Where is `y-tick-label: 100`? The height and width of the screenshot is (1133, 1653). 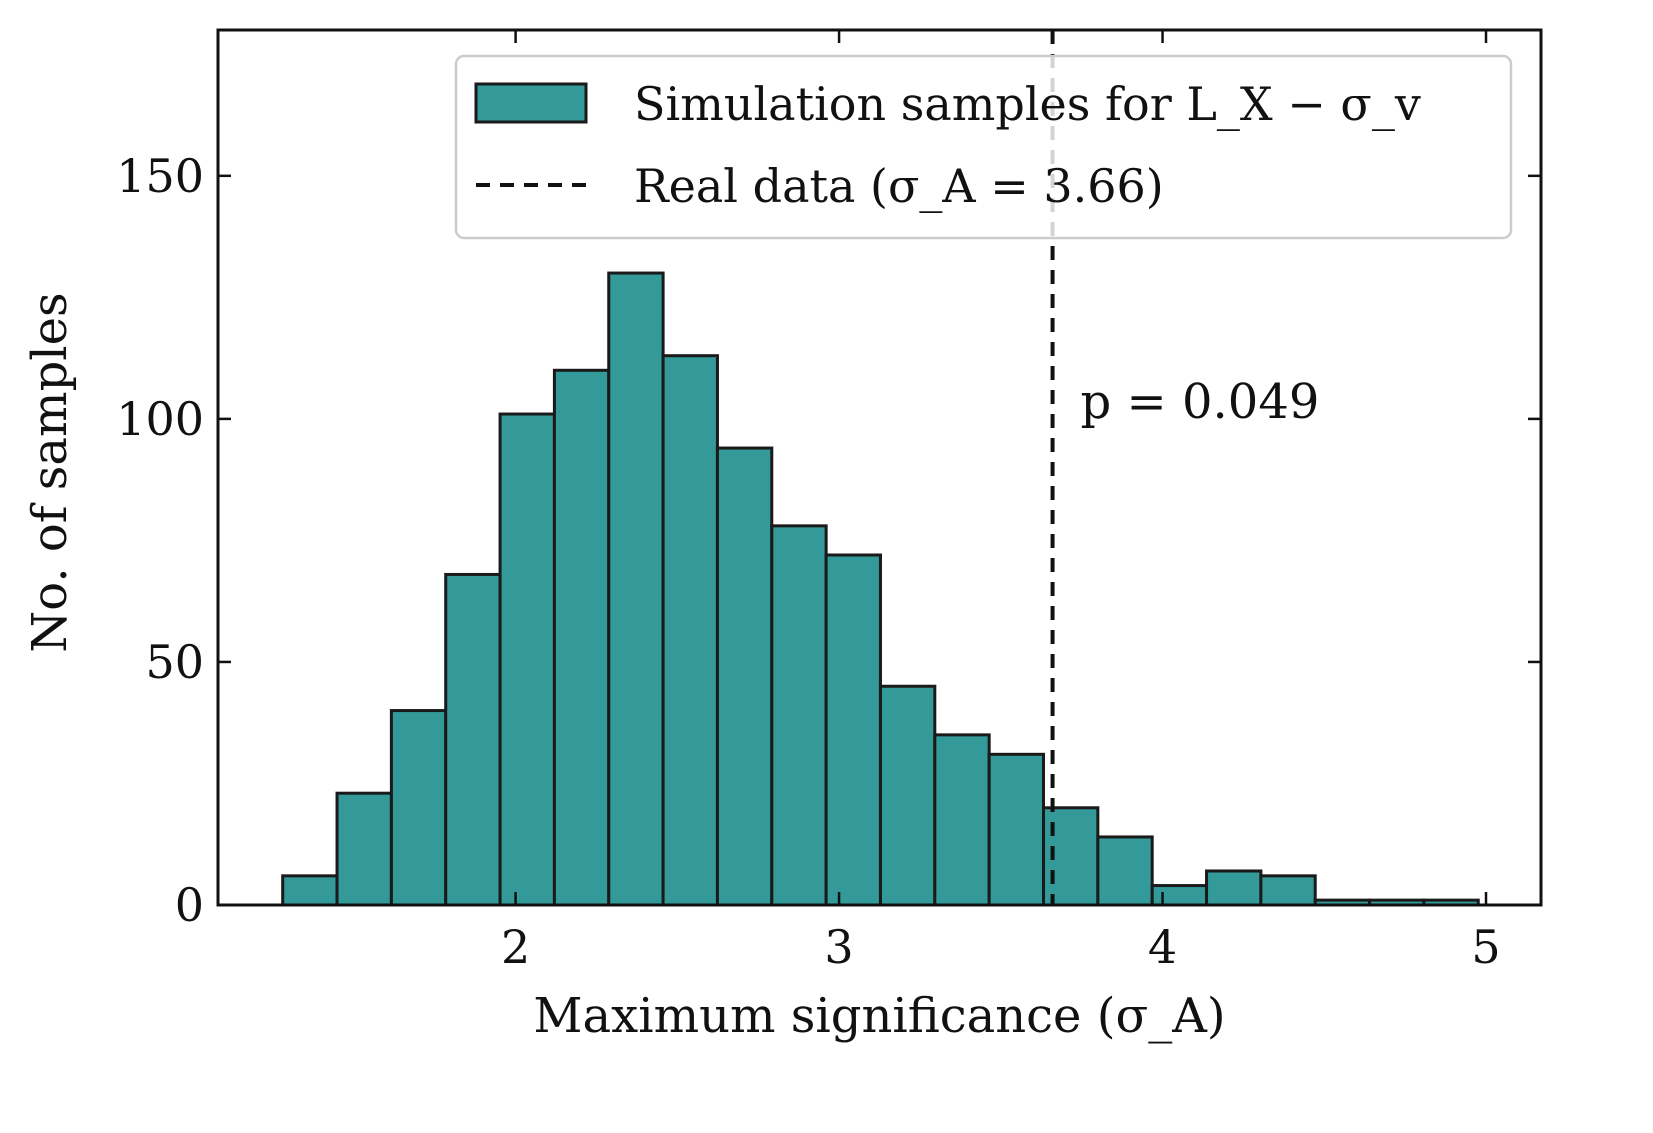 y-tick-label: 100 is located at coordinates (160, 419).